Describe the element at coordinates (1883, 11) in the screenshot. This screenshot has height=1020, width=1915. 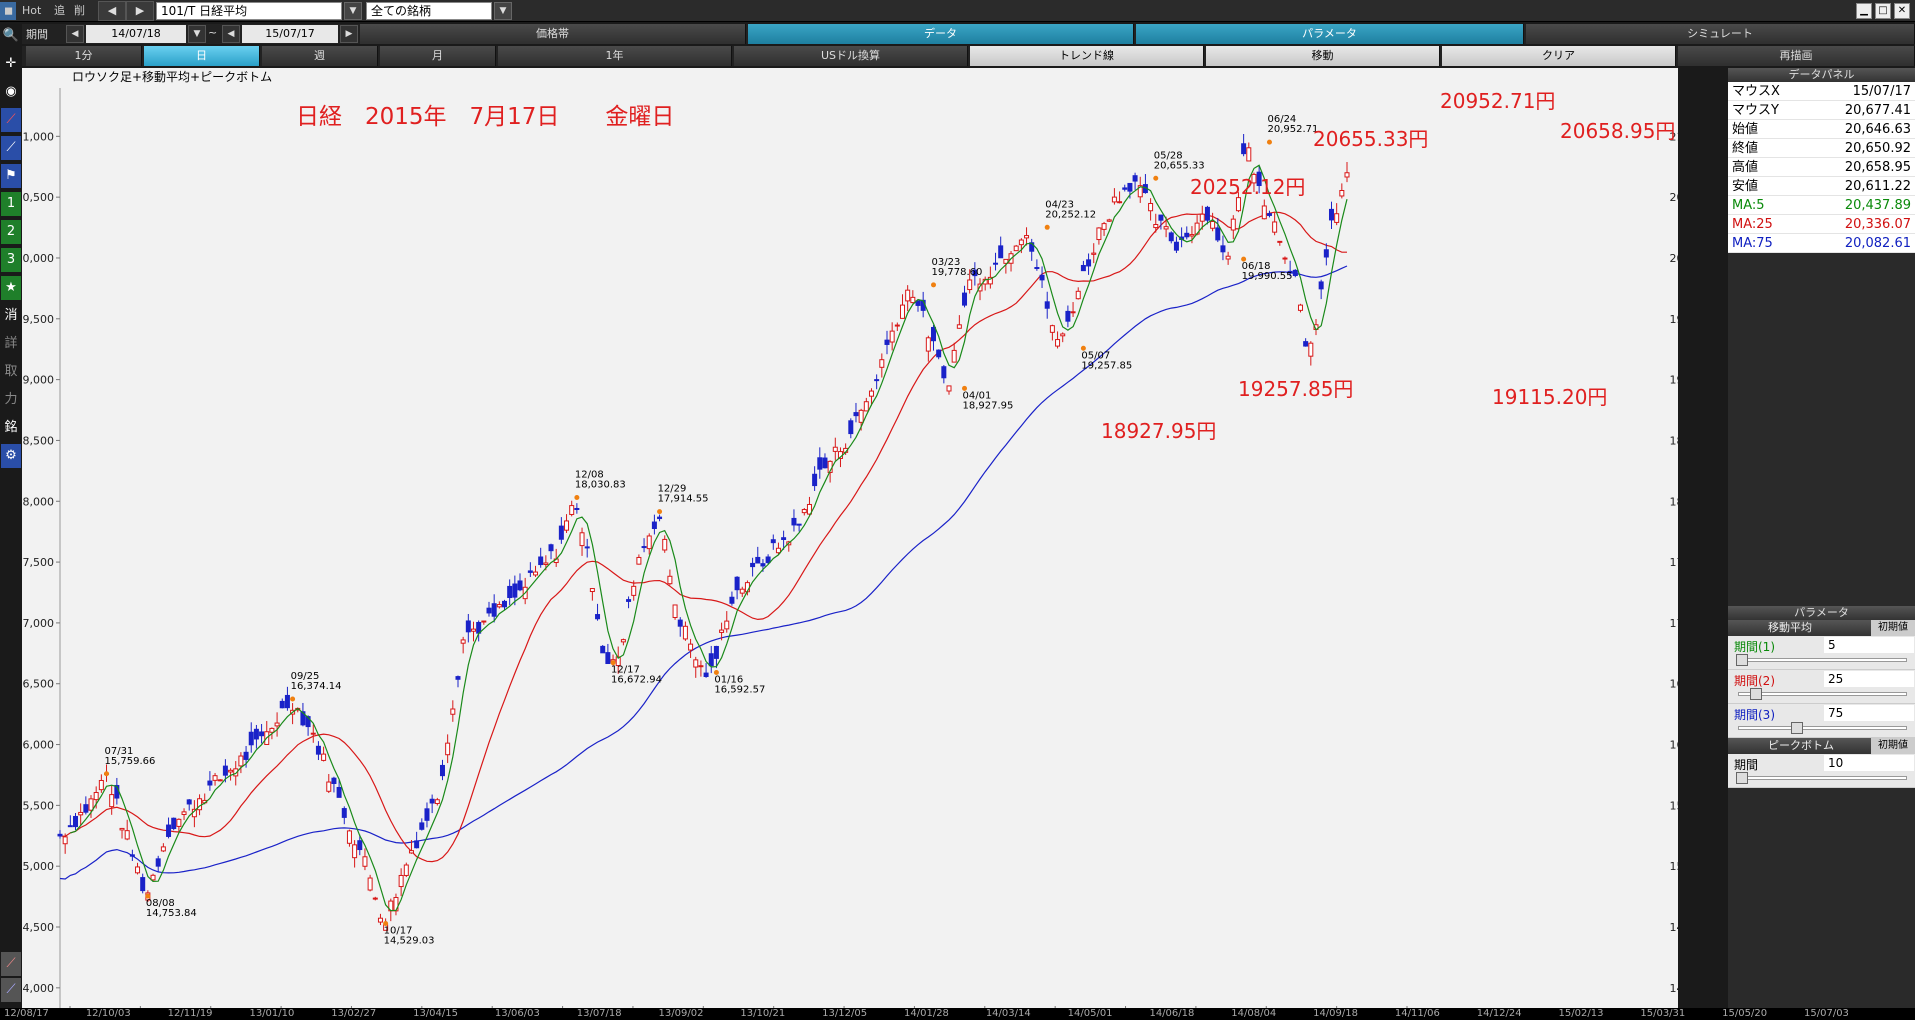
I see `maximize-button: □` at that location.